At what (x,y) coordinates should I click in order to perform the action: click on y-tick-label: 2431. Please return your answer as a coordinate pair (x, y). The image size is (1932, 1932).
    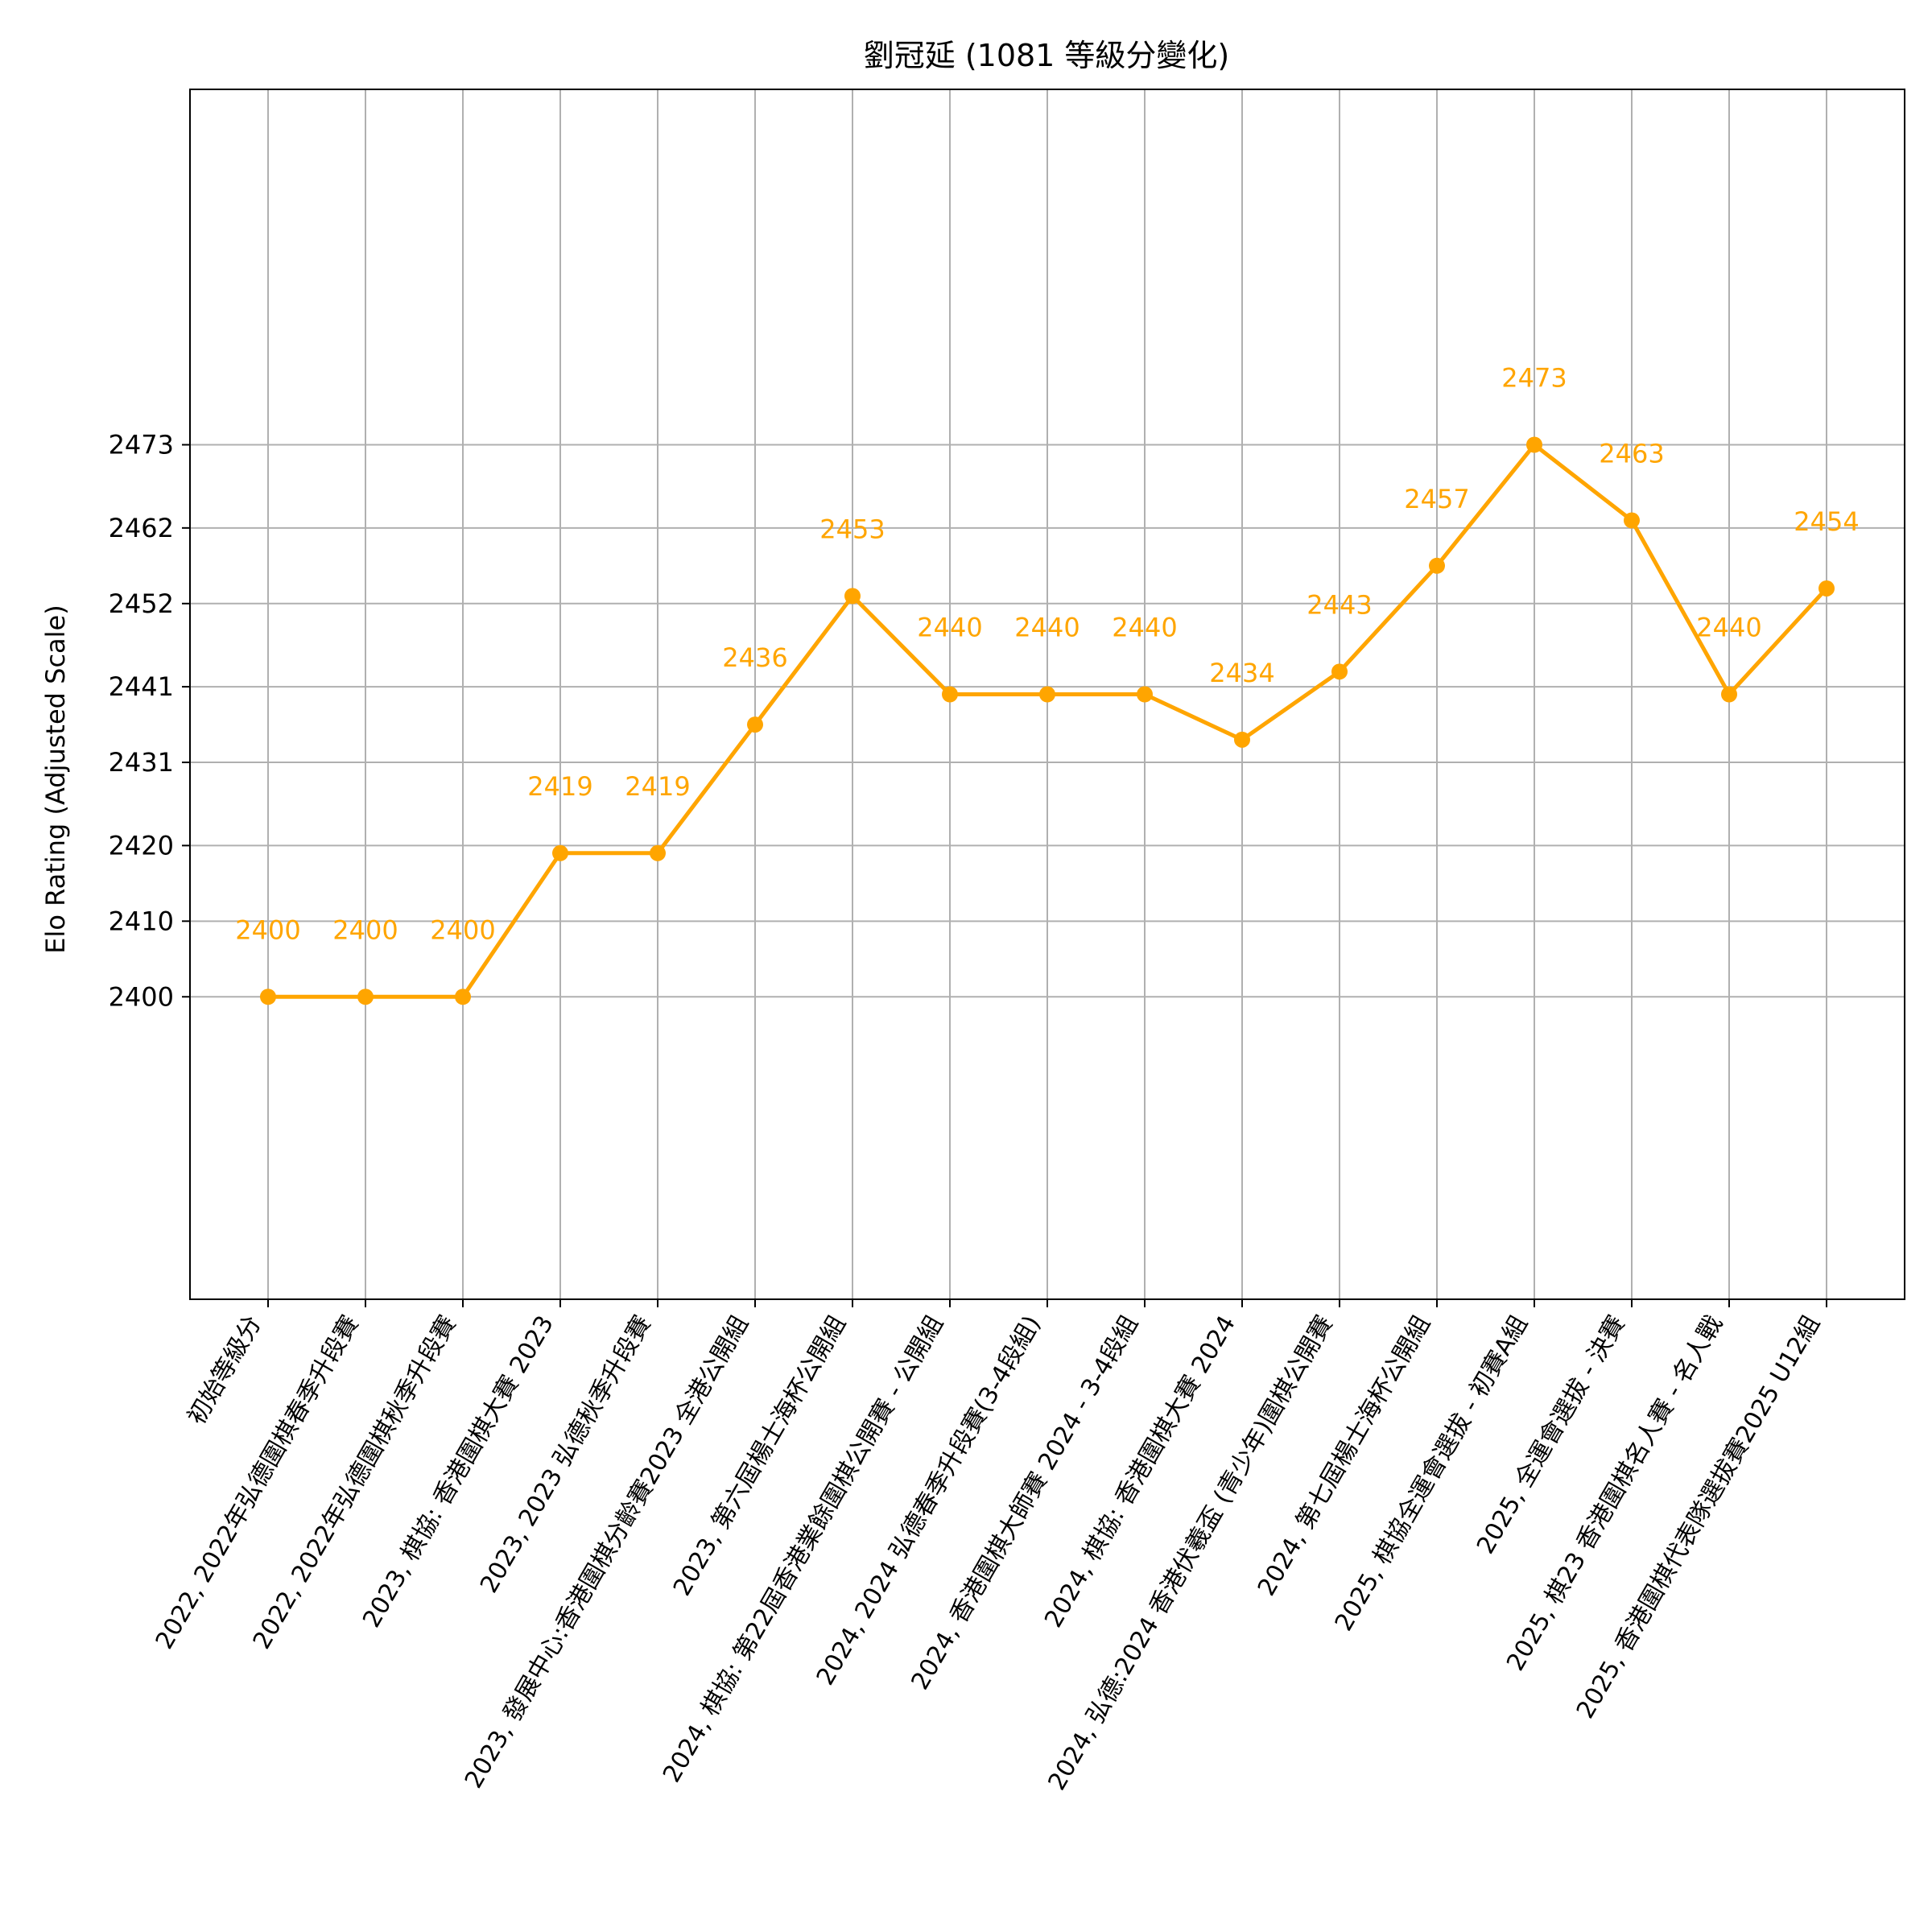
    Looking at the image, I should click on (141, 762).